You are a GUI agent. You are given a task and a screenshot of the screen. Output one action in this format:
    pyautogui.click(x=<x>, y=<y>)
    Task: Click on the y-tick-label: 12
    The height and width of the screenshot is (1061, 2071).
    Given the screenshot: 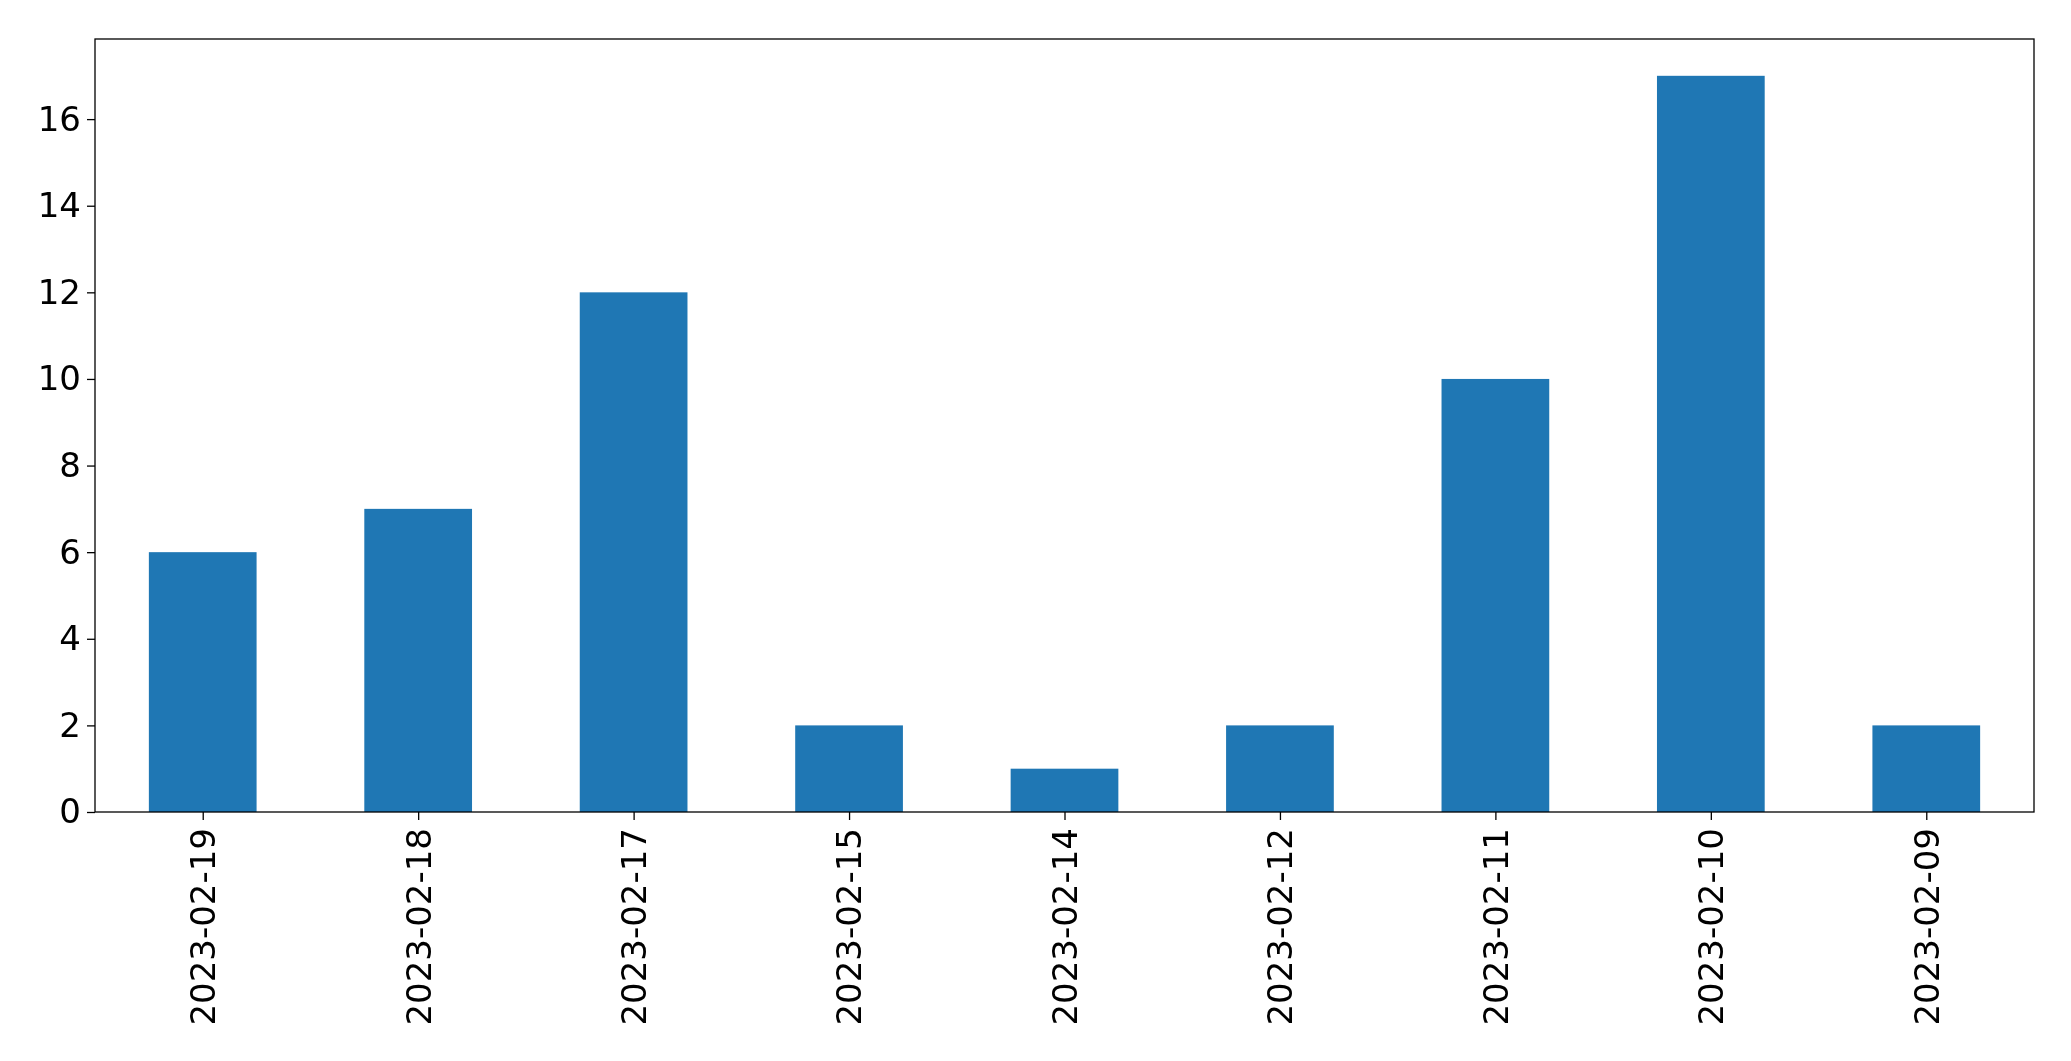 What is the action you would take?
    pyautogui.click(x=59, y=291)
    